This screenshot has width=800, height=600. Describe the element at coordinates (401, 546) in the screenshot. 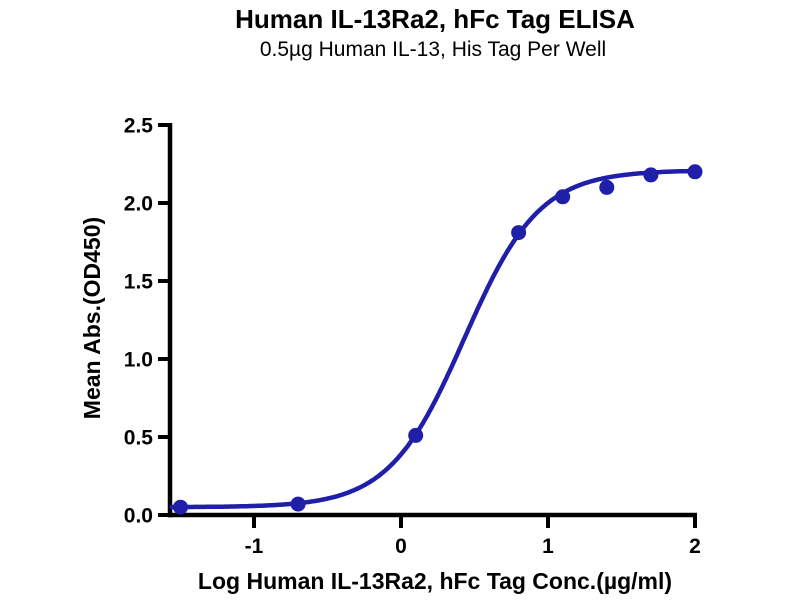

I see `x-tick-label: 0` at that location.